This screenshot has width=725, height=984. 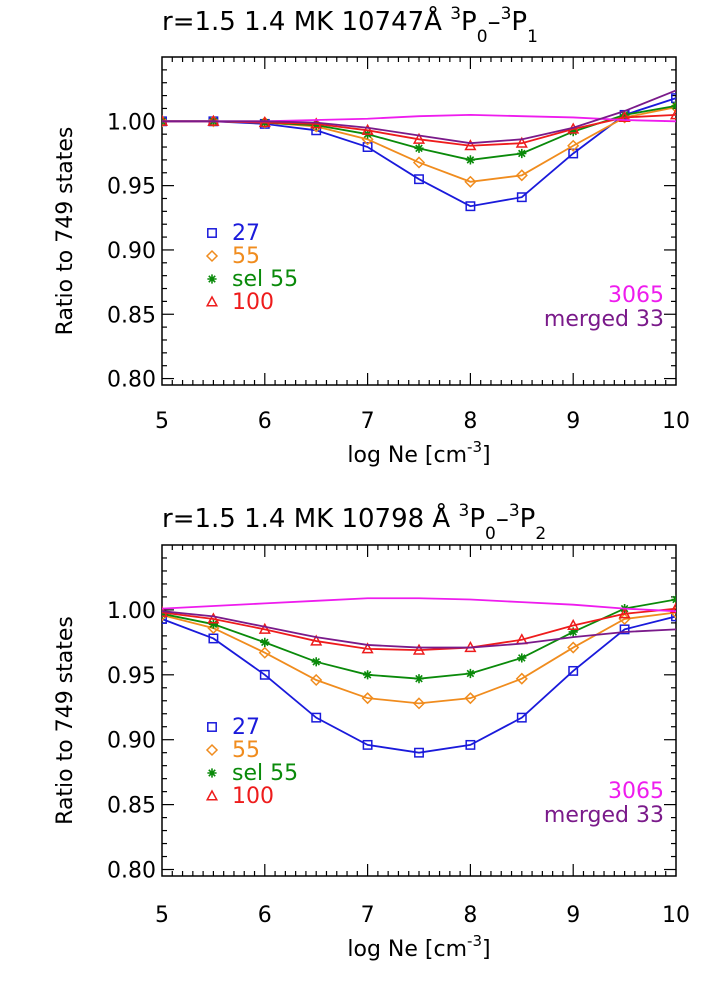 What do you see at coordinates (131, 380) in the screenshot?
I see `y-tick-label: 0.80` at bounding box center [131, 380].